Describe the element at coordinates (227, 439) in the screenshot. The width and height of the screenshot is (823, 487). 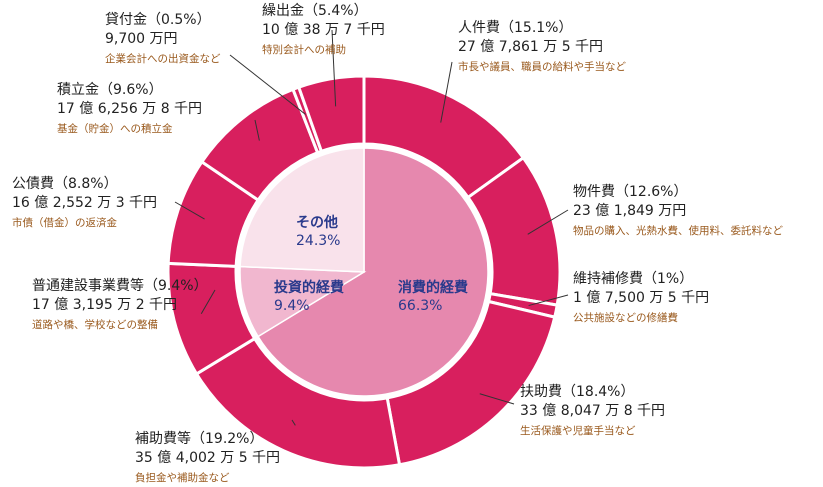
I see `value-label: （19.2%）` at that location.